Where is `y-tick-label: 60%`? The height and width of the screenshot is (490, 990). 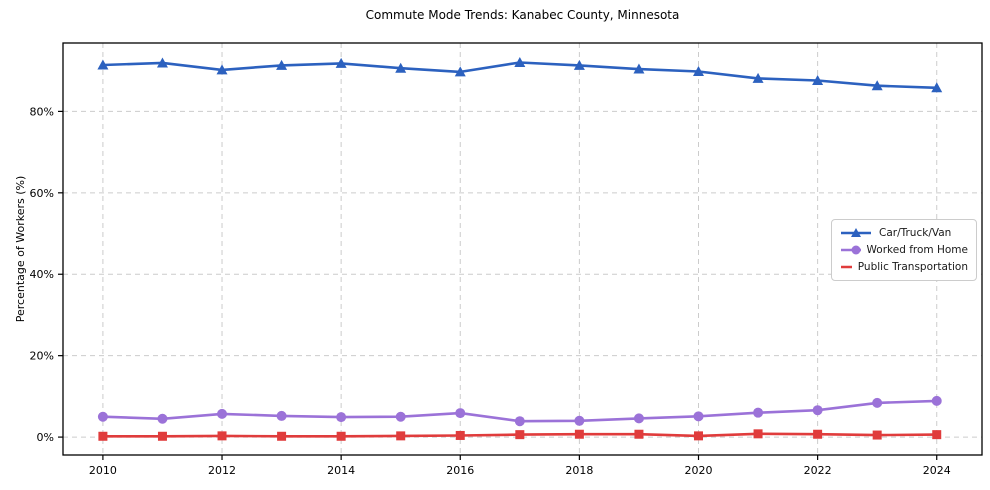 y-tick-label: 60% is located at coordinates (42, 193).